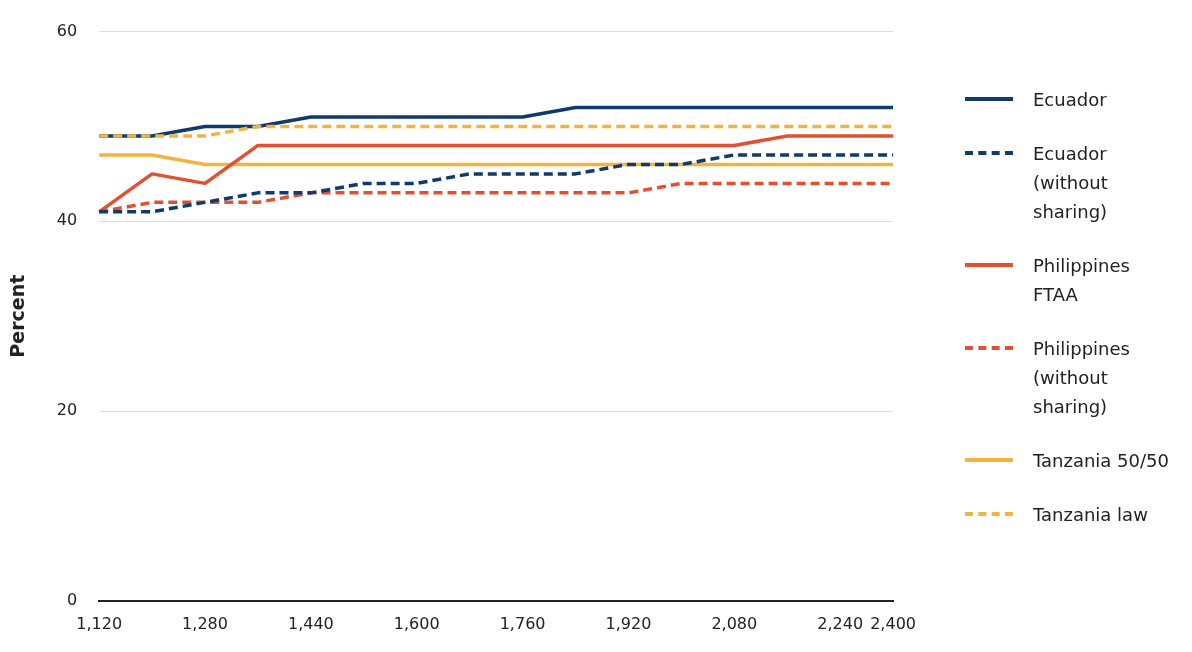  Describe the element at coordinates (496, 183) in the screenshot. I see `line-series` at that location.